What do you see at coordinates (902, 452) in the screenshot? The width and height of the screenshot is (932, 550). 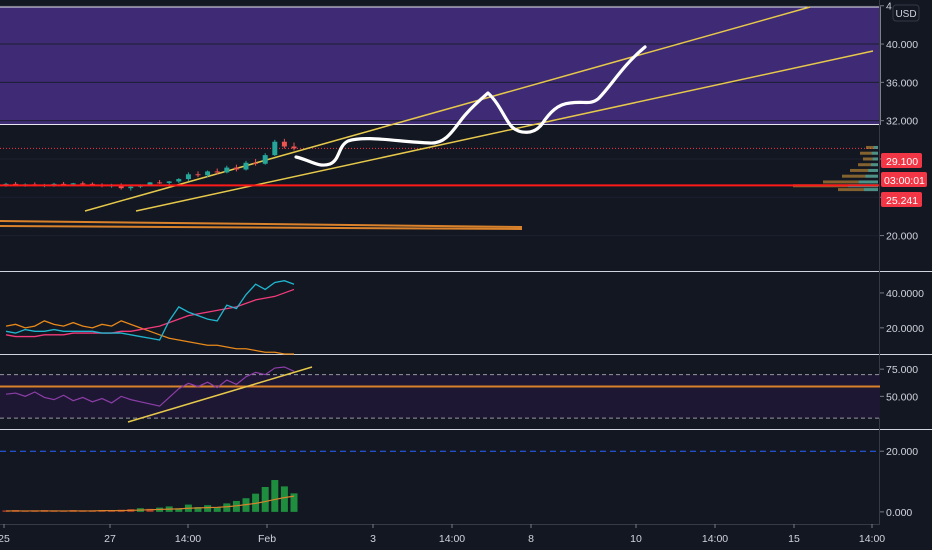 I see `indicator-3-tick-label: 20.000` at bounding box center [902, 452].